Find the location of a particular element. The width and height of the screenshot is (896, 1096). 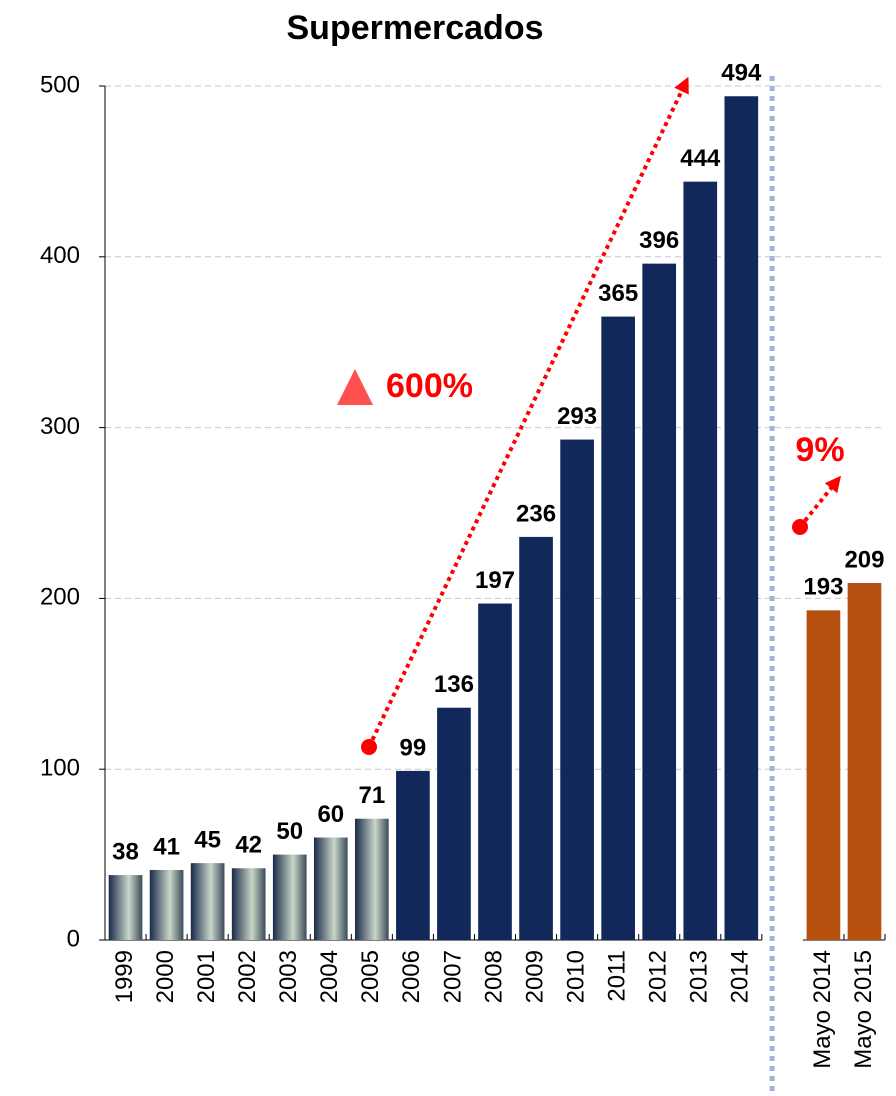

value-label: 365 is located at coordinates (618, 293).